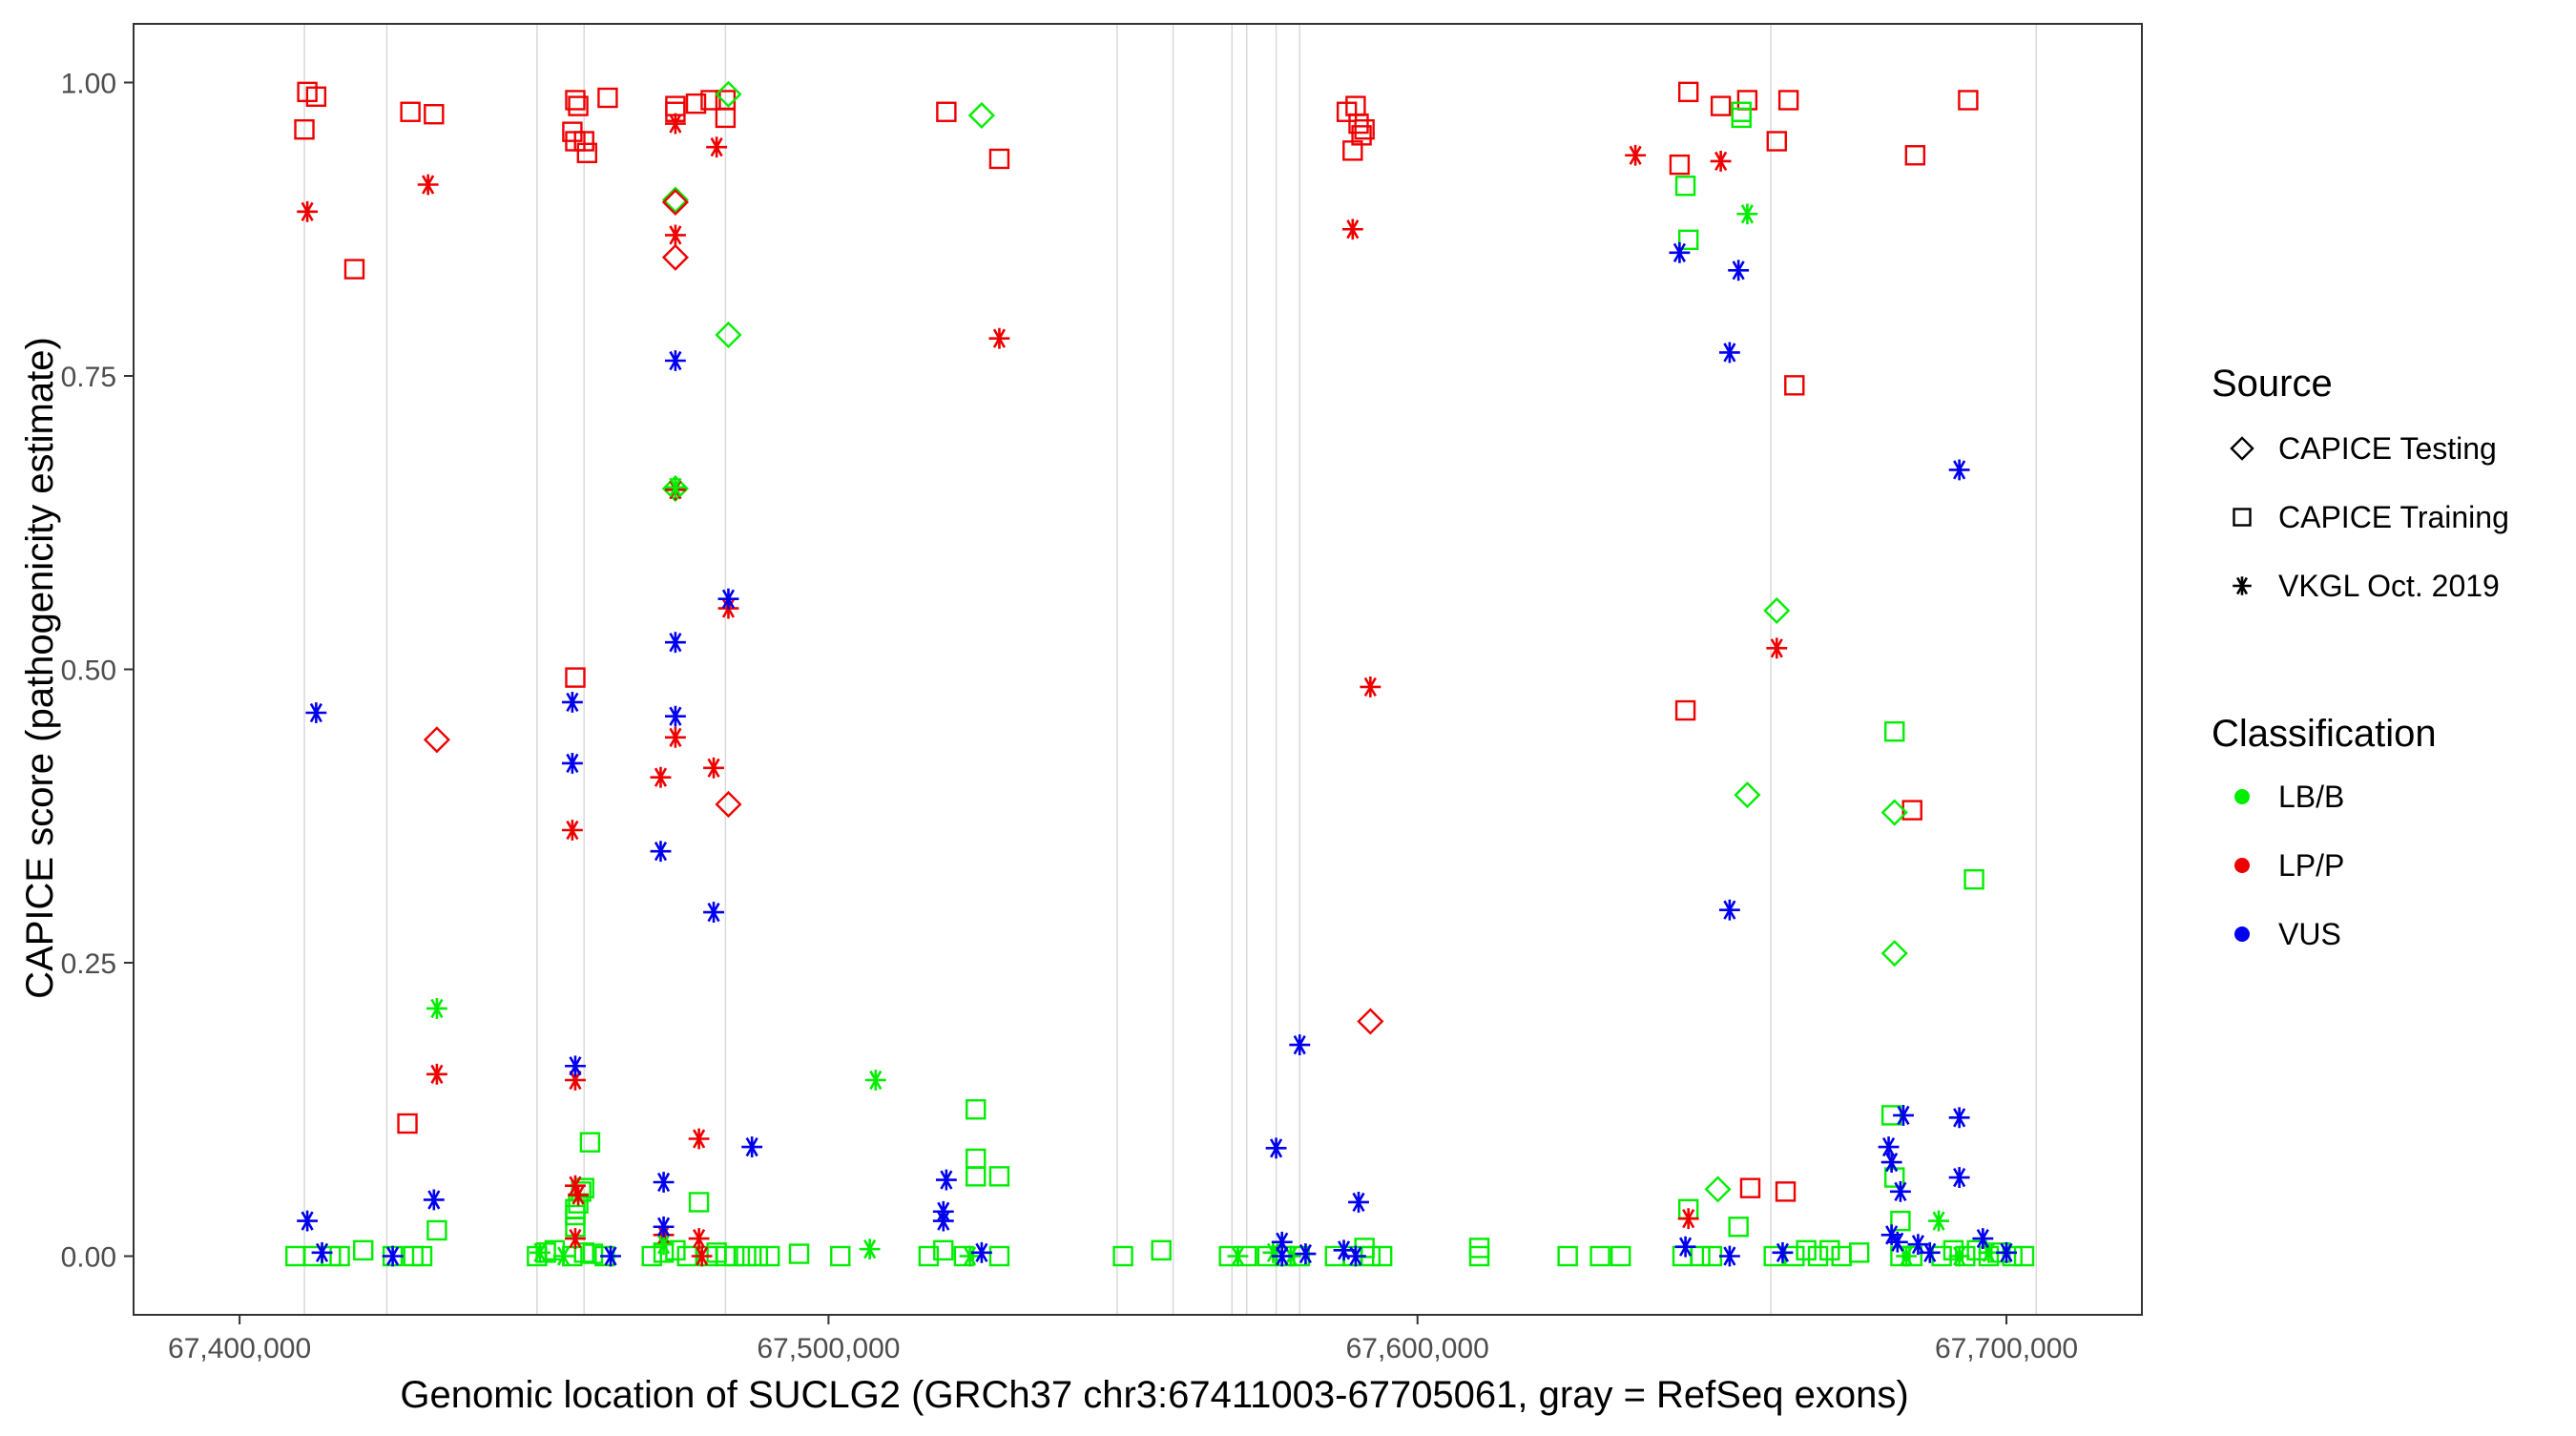 The image size is (2576, 1436). What do you see at coordinates (88, 84) in the screenshot?
I see `y-tick-label: 1.00` at bounding box center [88, 84].